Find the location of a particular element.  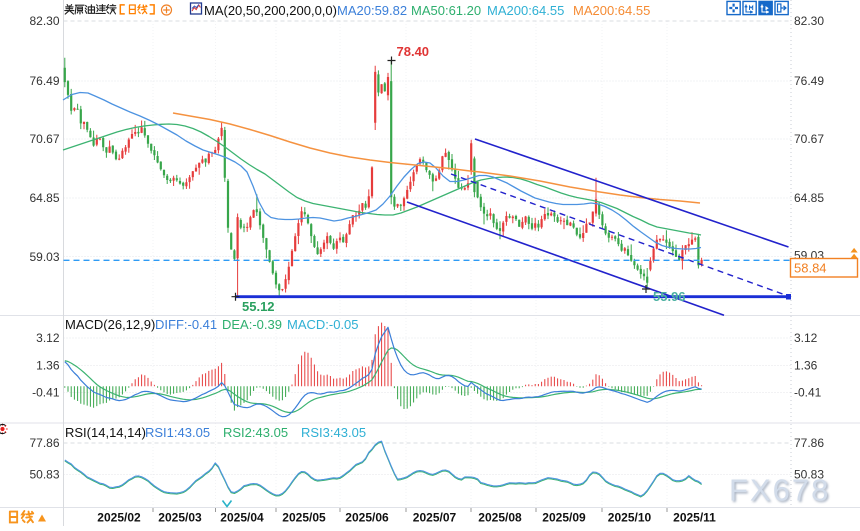

svg-text: 78.40 is located at coordinates (413, 51).